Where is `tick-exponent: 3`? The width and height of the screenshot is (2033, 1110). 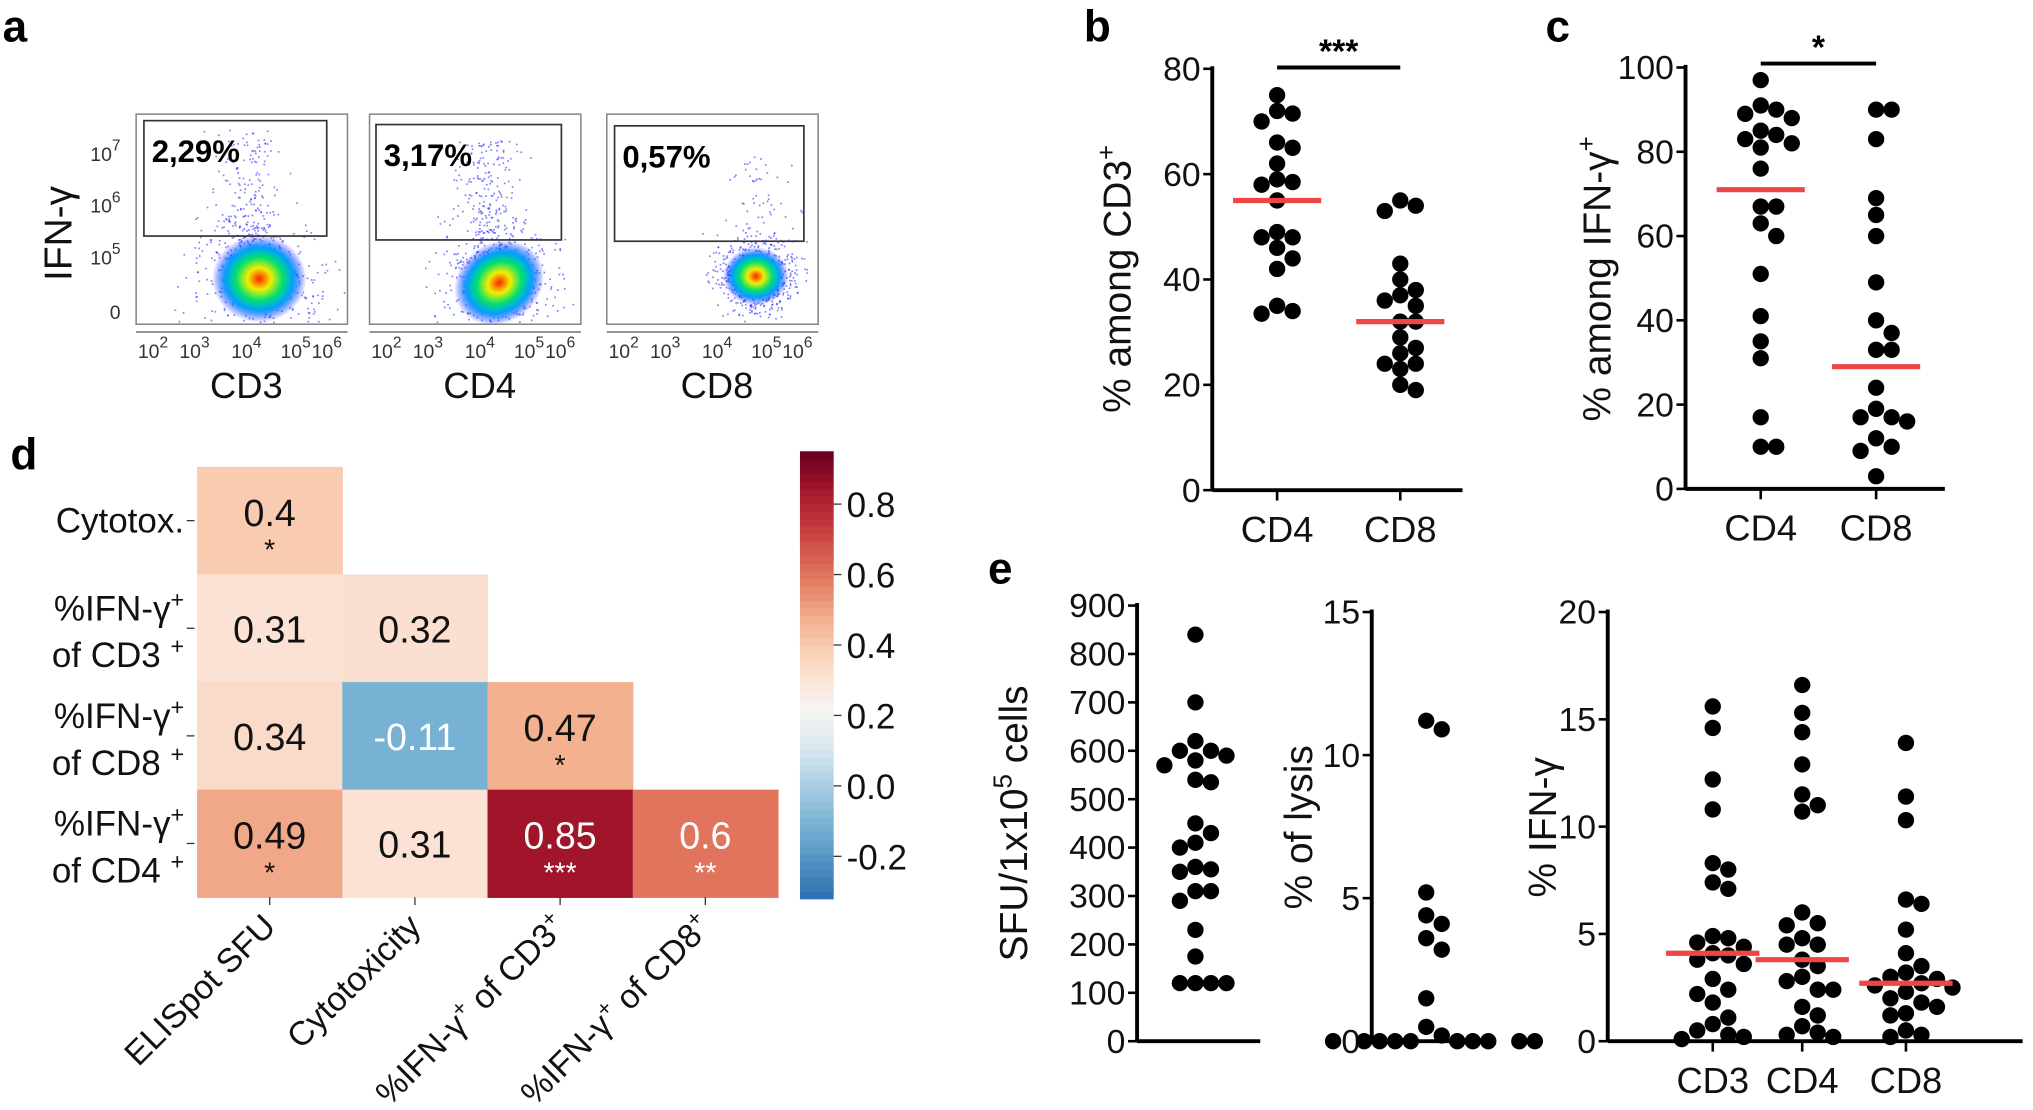
tick-exponent: 3 is located at coordinates (205, 343).